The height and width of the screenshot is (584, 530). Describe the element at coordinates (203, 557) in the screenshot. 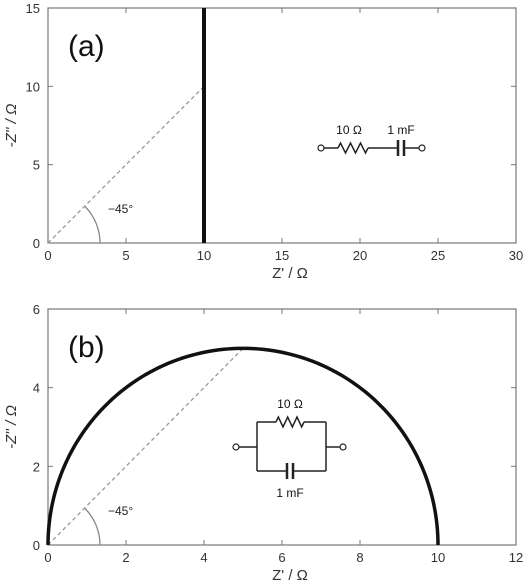

I see `x-tick-label: 4` at that location.